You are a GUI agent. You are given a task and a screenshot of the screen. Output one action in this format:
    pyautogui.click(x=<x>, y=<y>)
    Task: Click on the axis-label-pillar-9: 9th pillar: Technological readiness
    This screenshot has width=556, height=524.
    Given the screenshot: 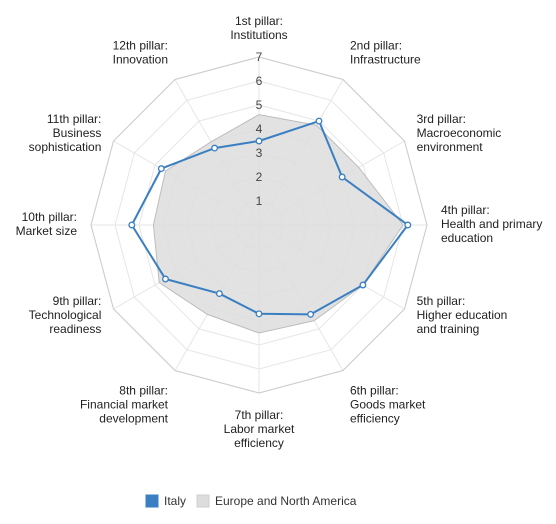 What is the action you would take?
    pyautogui.click(x=65, y=315)
    